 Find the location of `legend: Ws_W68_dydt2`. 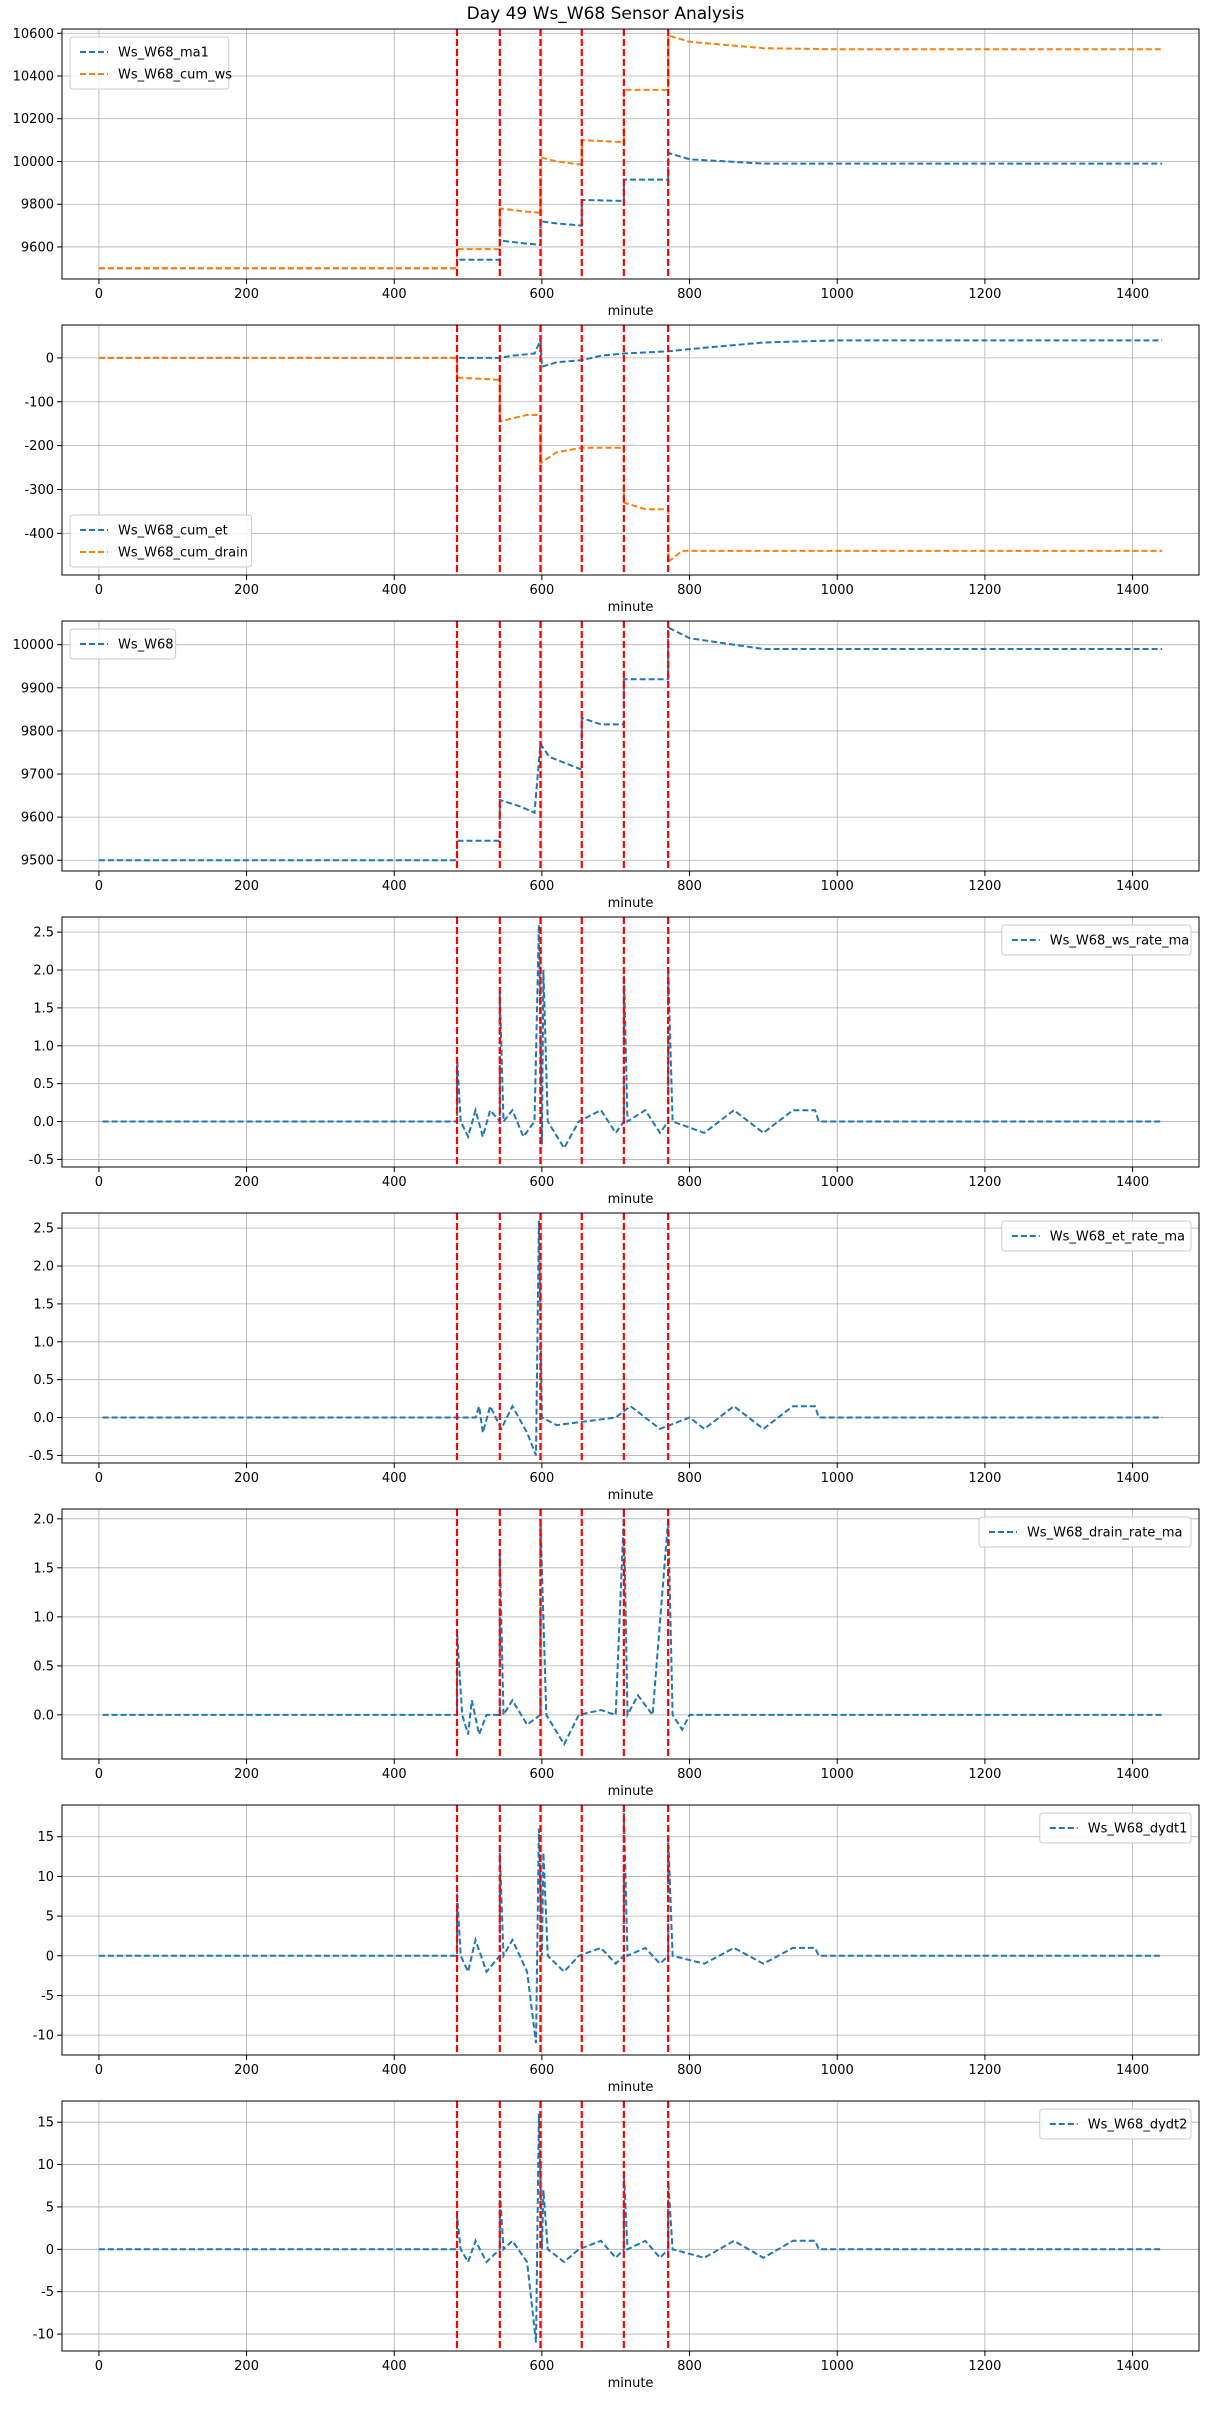

legend: Ws_W68_dydt2 is located at coordinates (1115, 2124).